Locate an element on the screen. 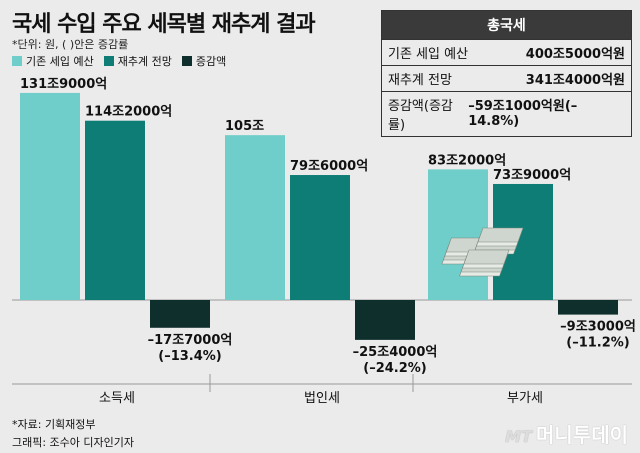  brand-prefix: MT is located at coordinates (518, 436).